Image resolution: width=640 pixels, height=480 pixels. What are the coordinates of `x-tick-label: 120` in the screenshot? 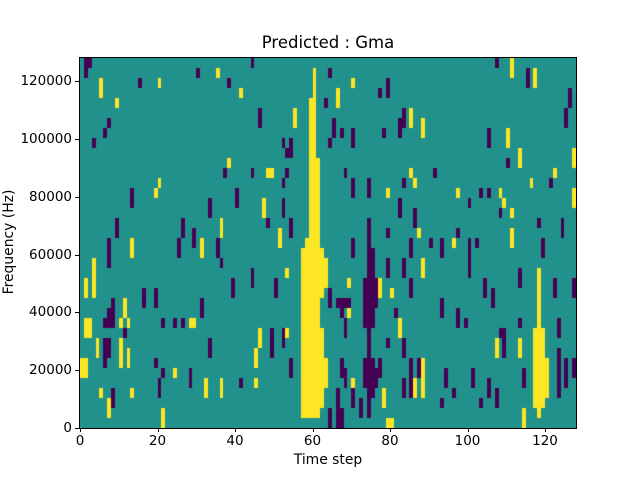 It's located at (545, 441).